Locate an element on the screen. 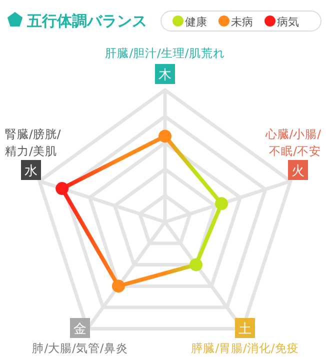 This screenshot has width=326, height=357. text: 肺/大腸/気管/鼻炎 is located at coordinates (80, 348).